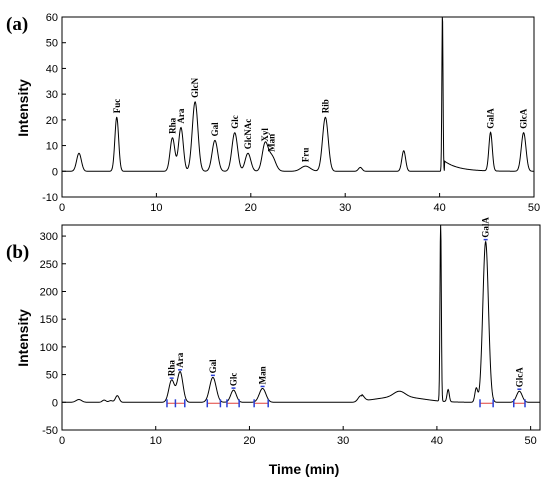 Image resolution: width=550 pixels, height=486 pixels. Describe the element at coordinates (180, 359) in the screenshot. I see `panel-b-peak-label: Ara` at that location.